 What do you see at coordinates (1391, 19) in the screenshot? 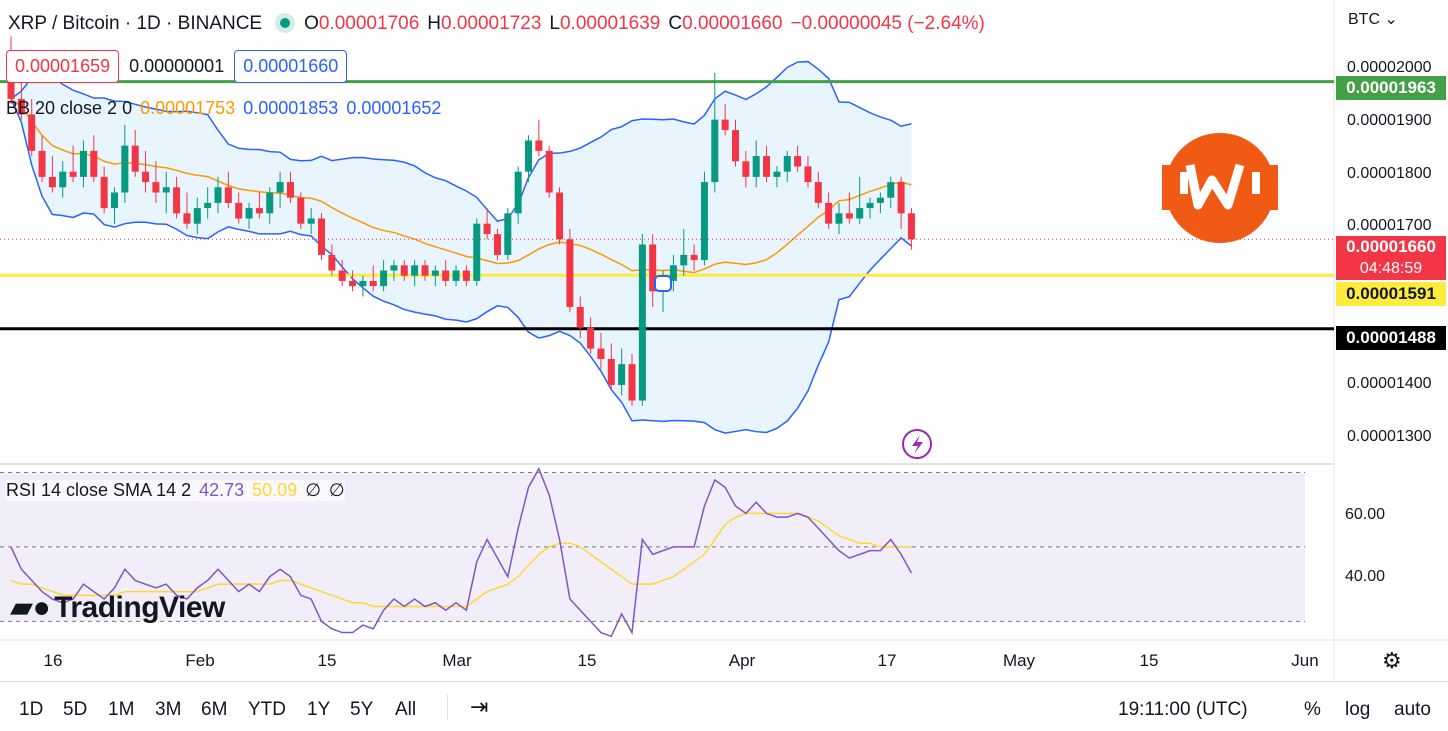
I see `chevron-down-icon: ⌄` at bounding box center [1391, 19].